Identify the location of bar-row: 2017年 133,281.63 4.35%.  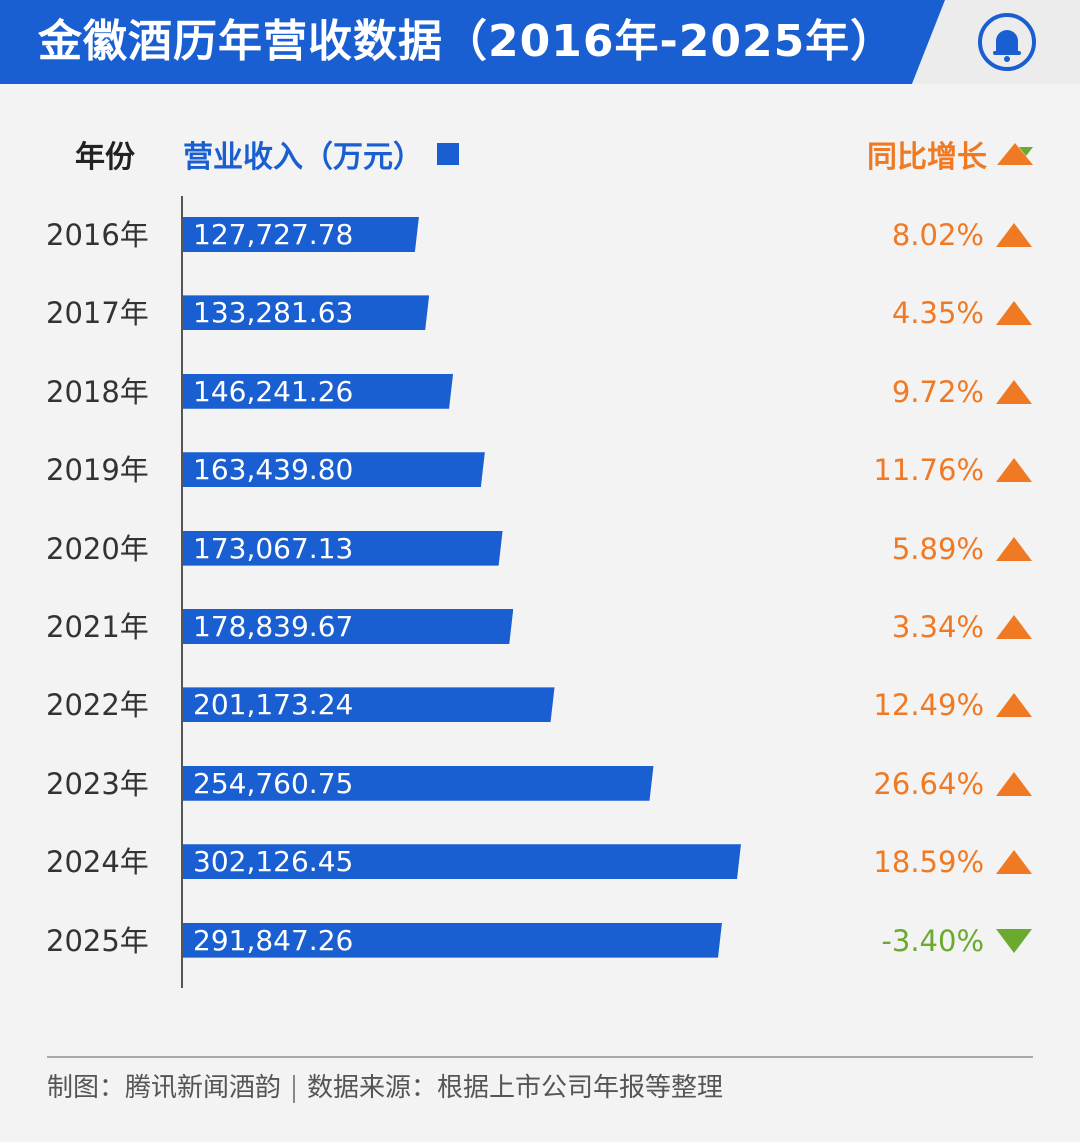
(540, 313).